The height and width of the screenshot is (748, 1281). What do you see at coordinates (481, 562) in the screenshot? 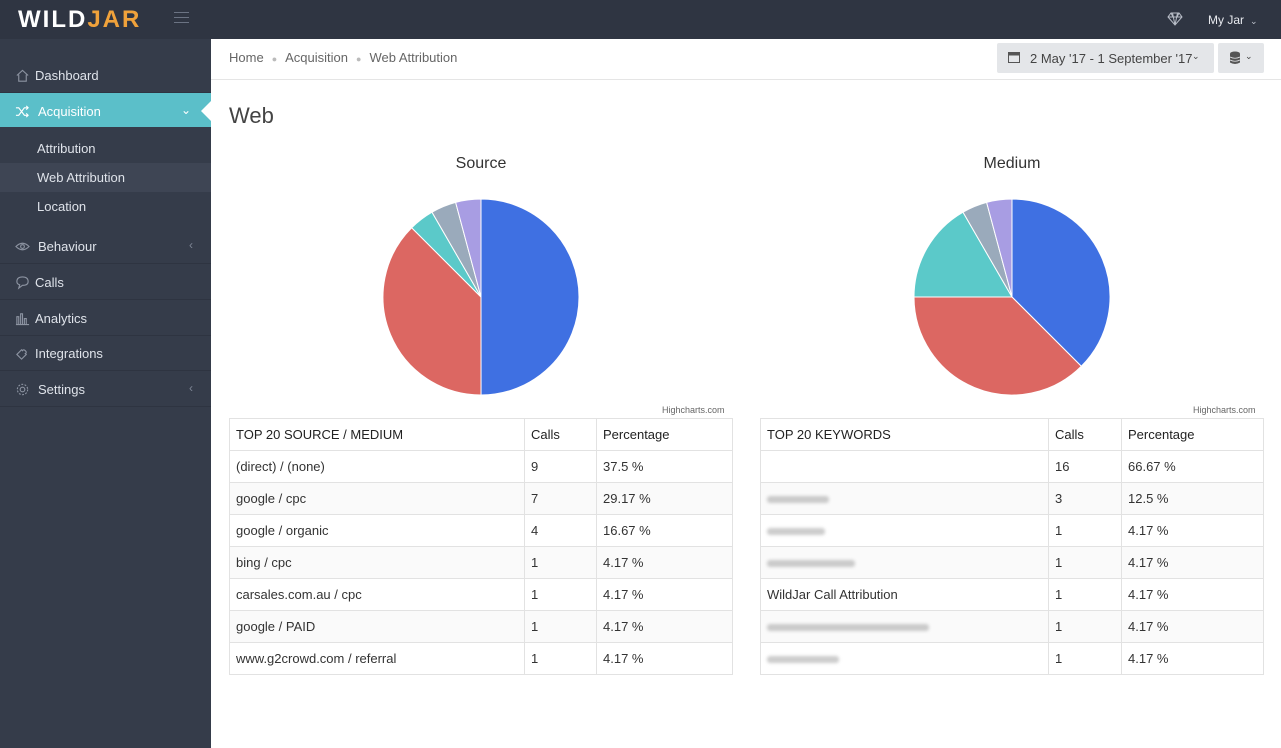
I see `table-row: bing / cpc 1 4.17 %` at bounding box center [481, 562].